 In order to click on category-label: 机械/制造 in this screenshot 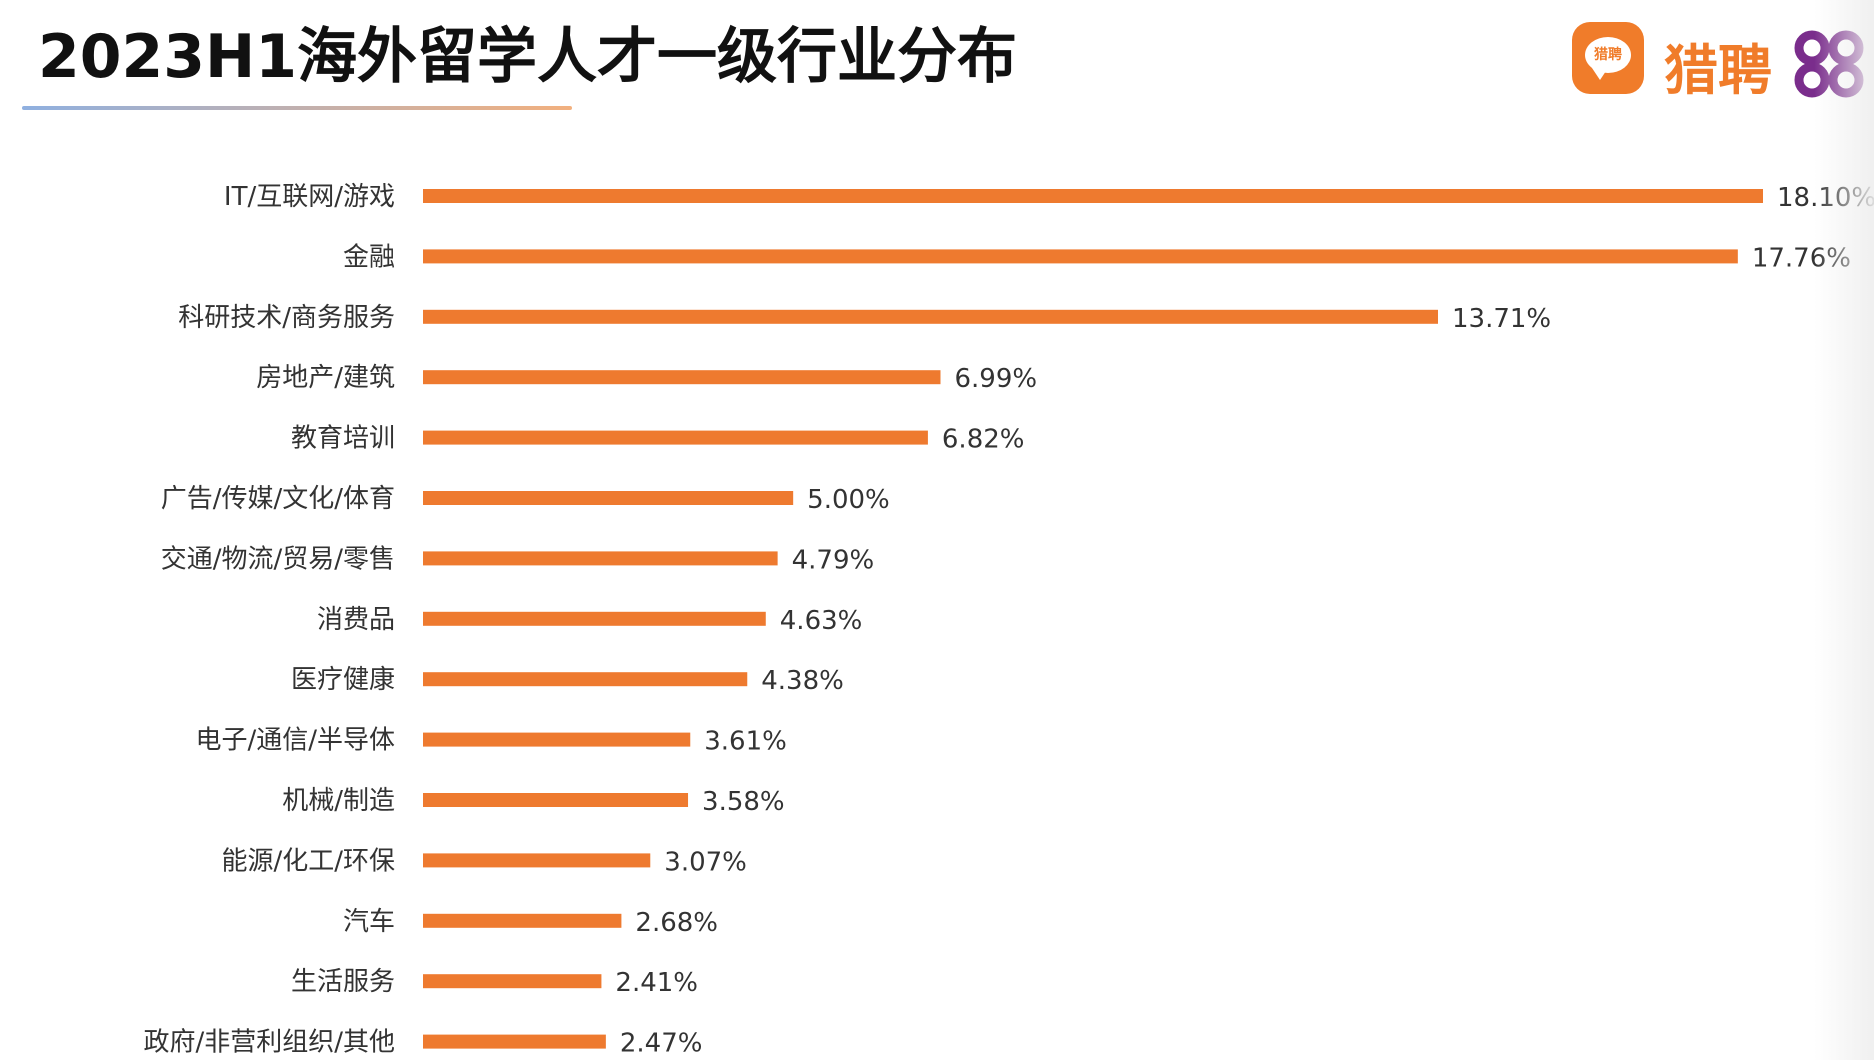, I will do `click(338, 801)`.